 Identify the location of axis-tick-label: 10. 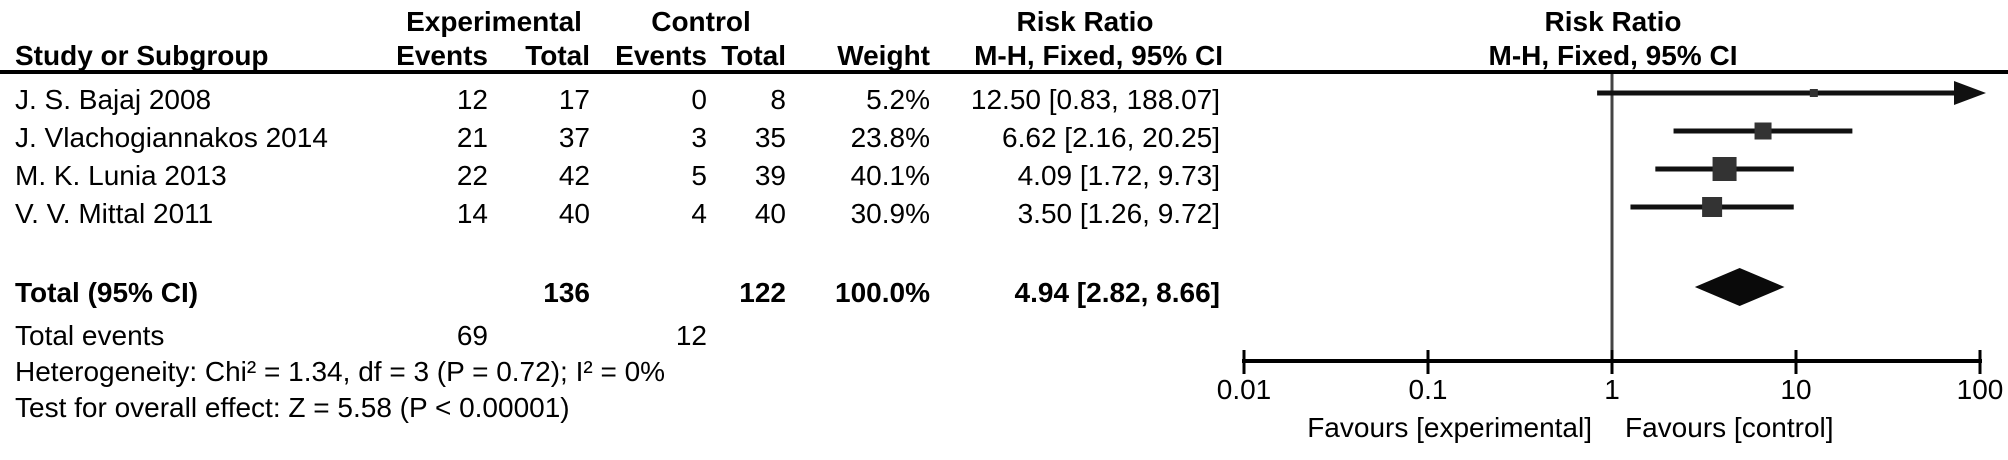
(1796, 389).